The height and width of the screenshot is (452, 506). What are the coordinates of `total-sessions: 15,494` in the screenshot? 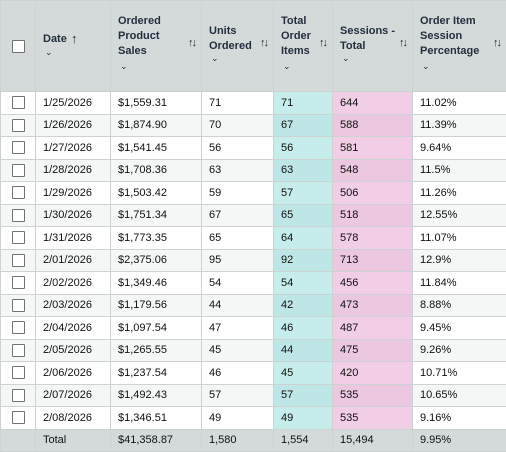 It's located at (372, 440).